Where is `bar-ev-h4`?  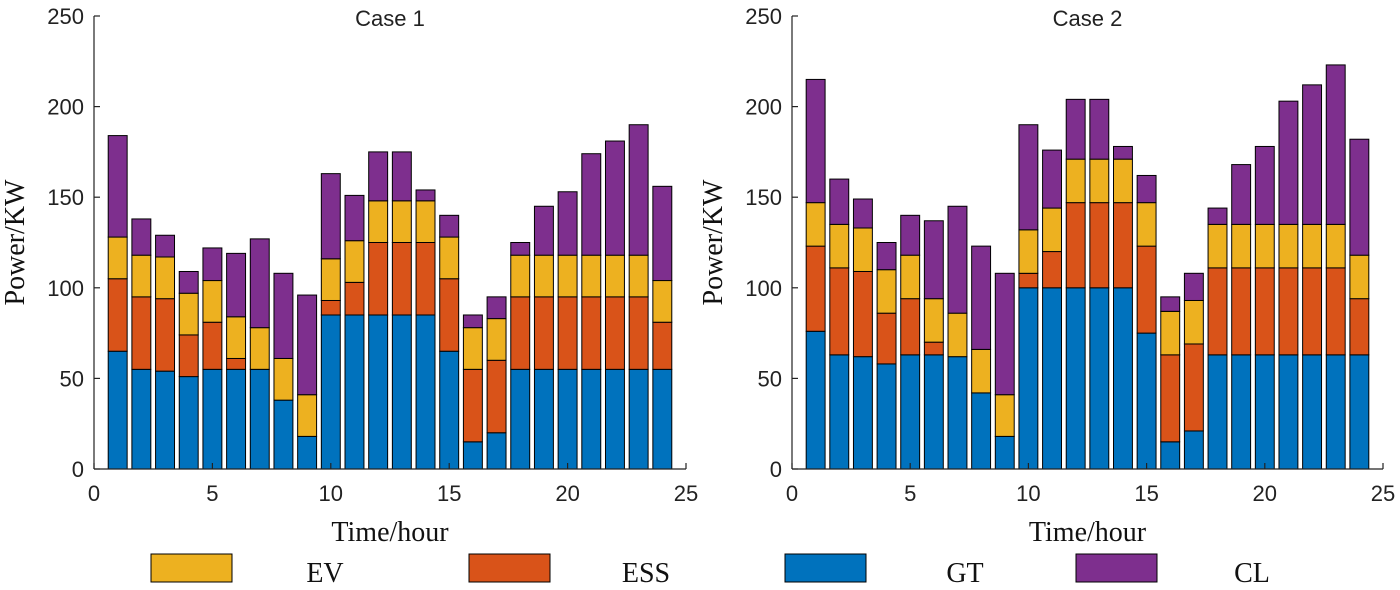
bar-ev-h4 is located at coordinates (886, 291).